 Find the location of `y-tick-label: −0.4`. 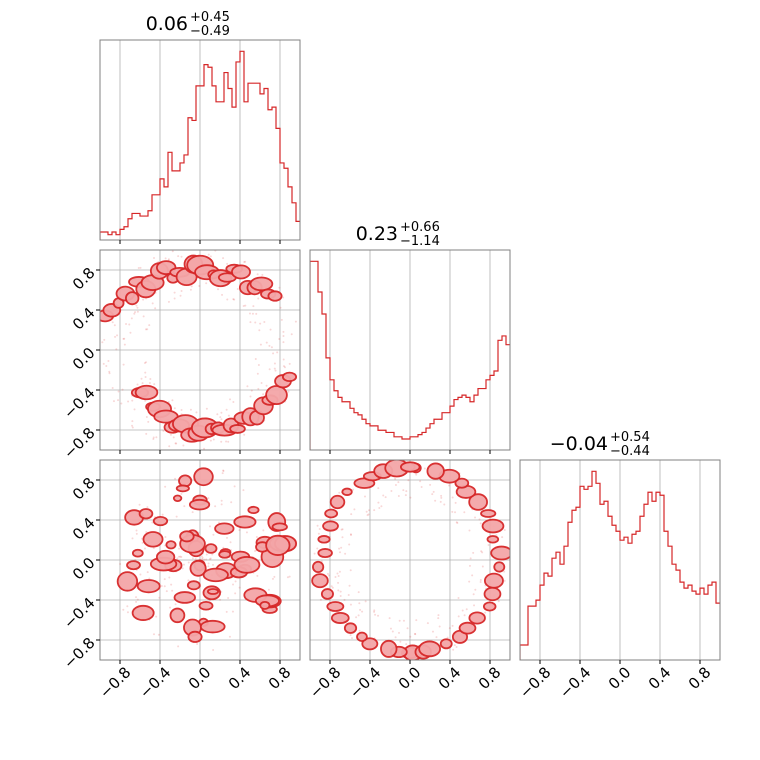

y-tick-label: −0.4 is located at coordinates (79, 613).